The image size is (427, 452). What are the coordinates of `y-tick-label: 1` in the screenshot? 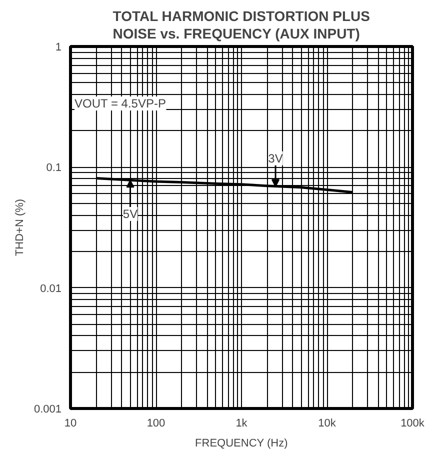 It's located at (58, 48).